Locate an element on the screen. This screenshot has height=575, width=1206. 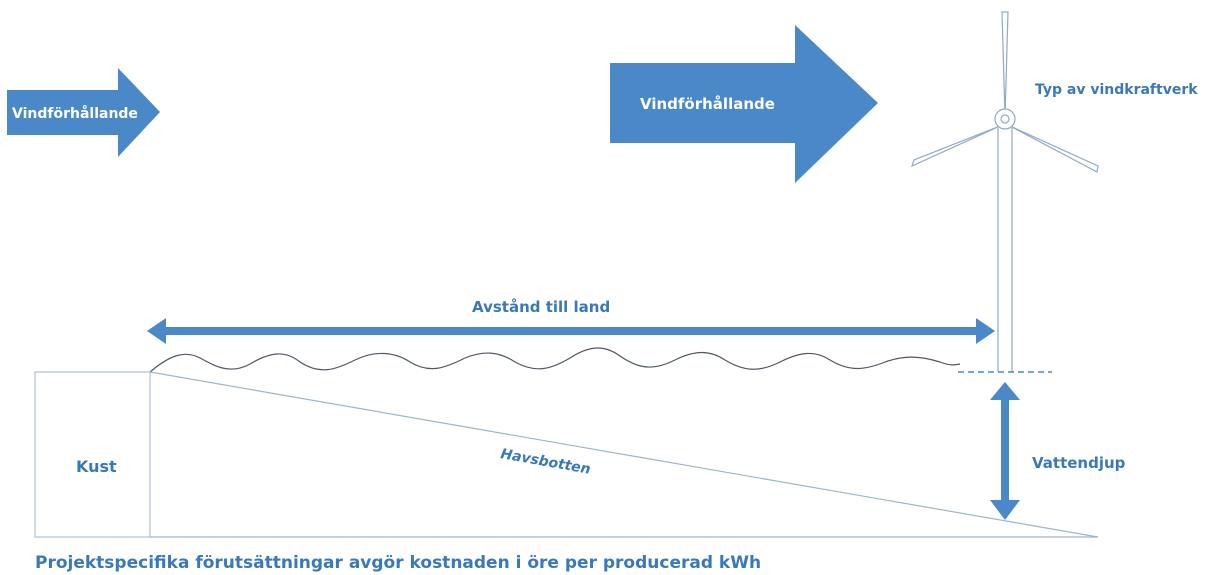
water-depth-arrow is located at coordinates (1005, 451).